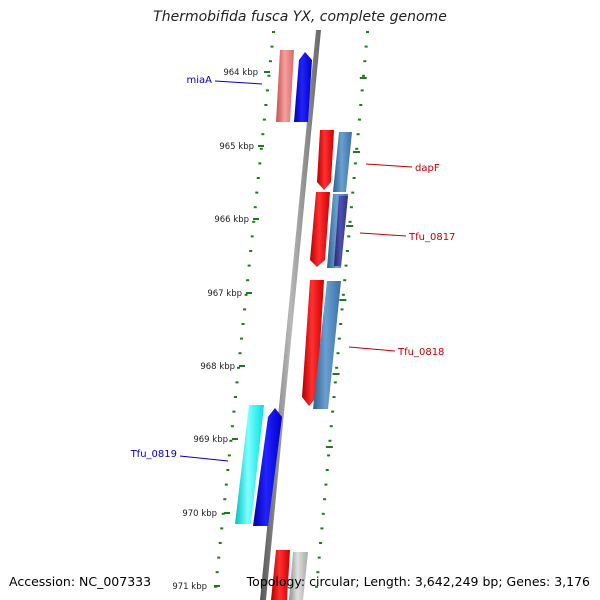 The width and height of the screenshot is (600, 600). Describe the element at coordinates (217, 367) in the screenshot. I see `svg-text: 968 kbp` at that location.